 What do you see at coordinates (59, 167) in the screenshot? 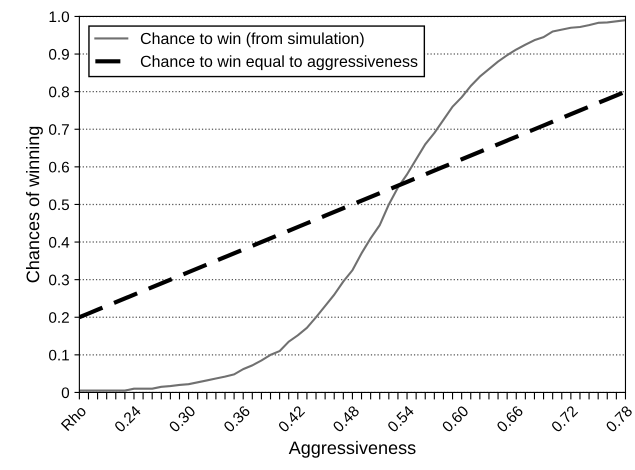
I see `y-tick-label: 0.6` at bounding box center [59, 167].